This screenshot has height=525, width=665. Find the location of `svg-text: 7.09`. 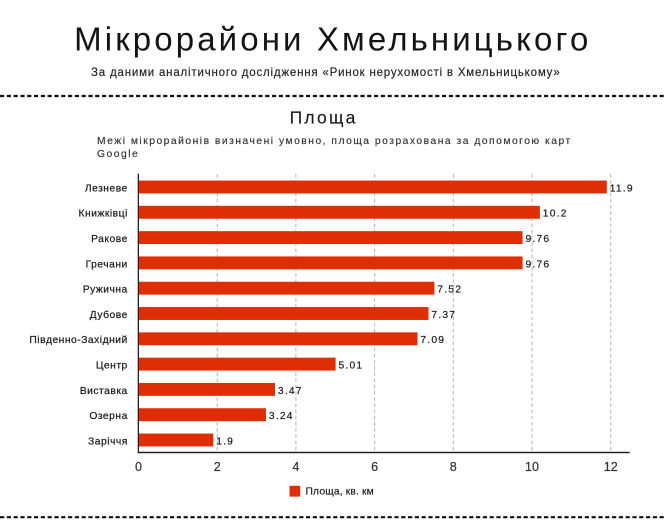

svg-text: 7.09 is located at coordinates (432, 340).